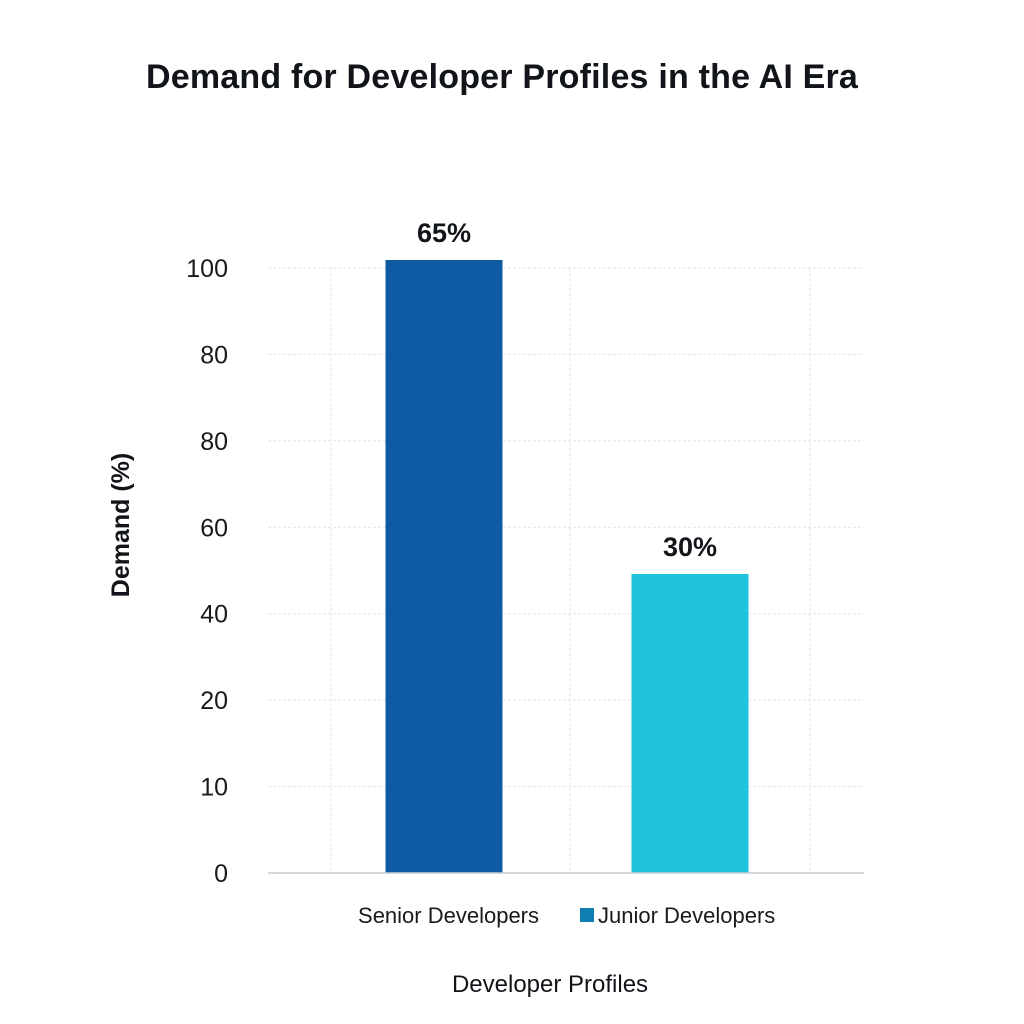  I want to click on data-labels: 65% 30%, so click(567, 390).